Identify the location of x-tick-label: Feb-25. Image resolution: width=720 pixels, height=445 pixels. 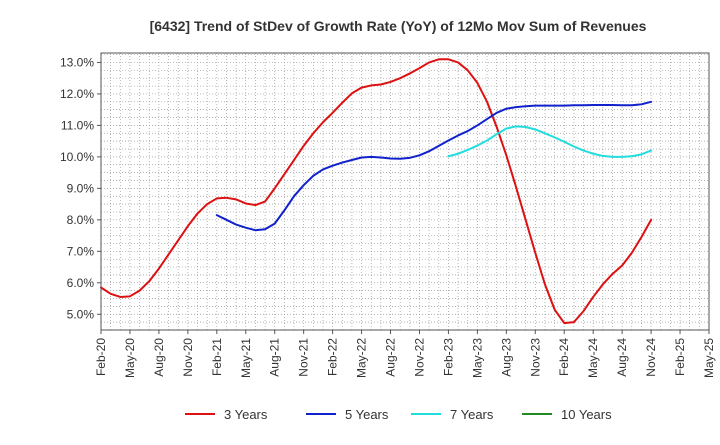
(680, 357).